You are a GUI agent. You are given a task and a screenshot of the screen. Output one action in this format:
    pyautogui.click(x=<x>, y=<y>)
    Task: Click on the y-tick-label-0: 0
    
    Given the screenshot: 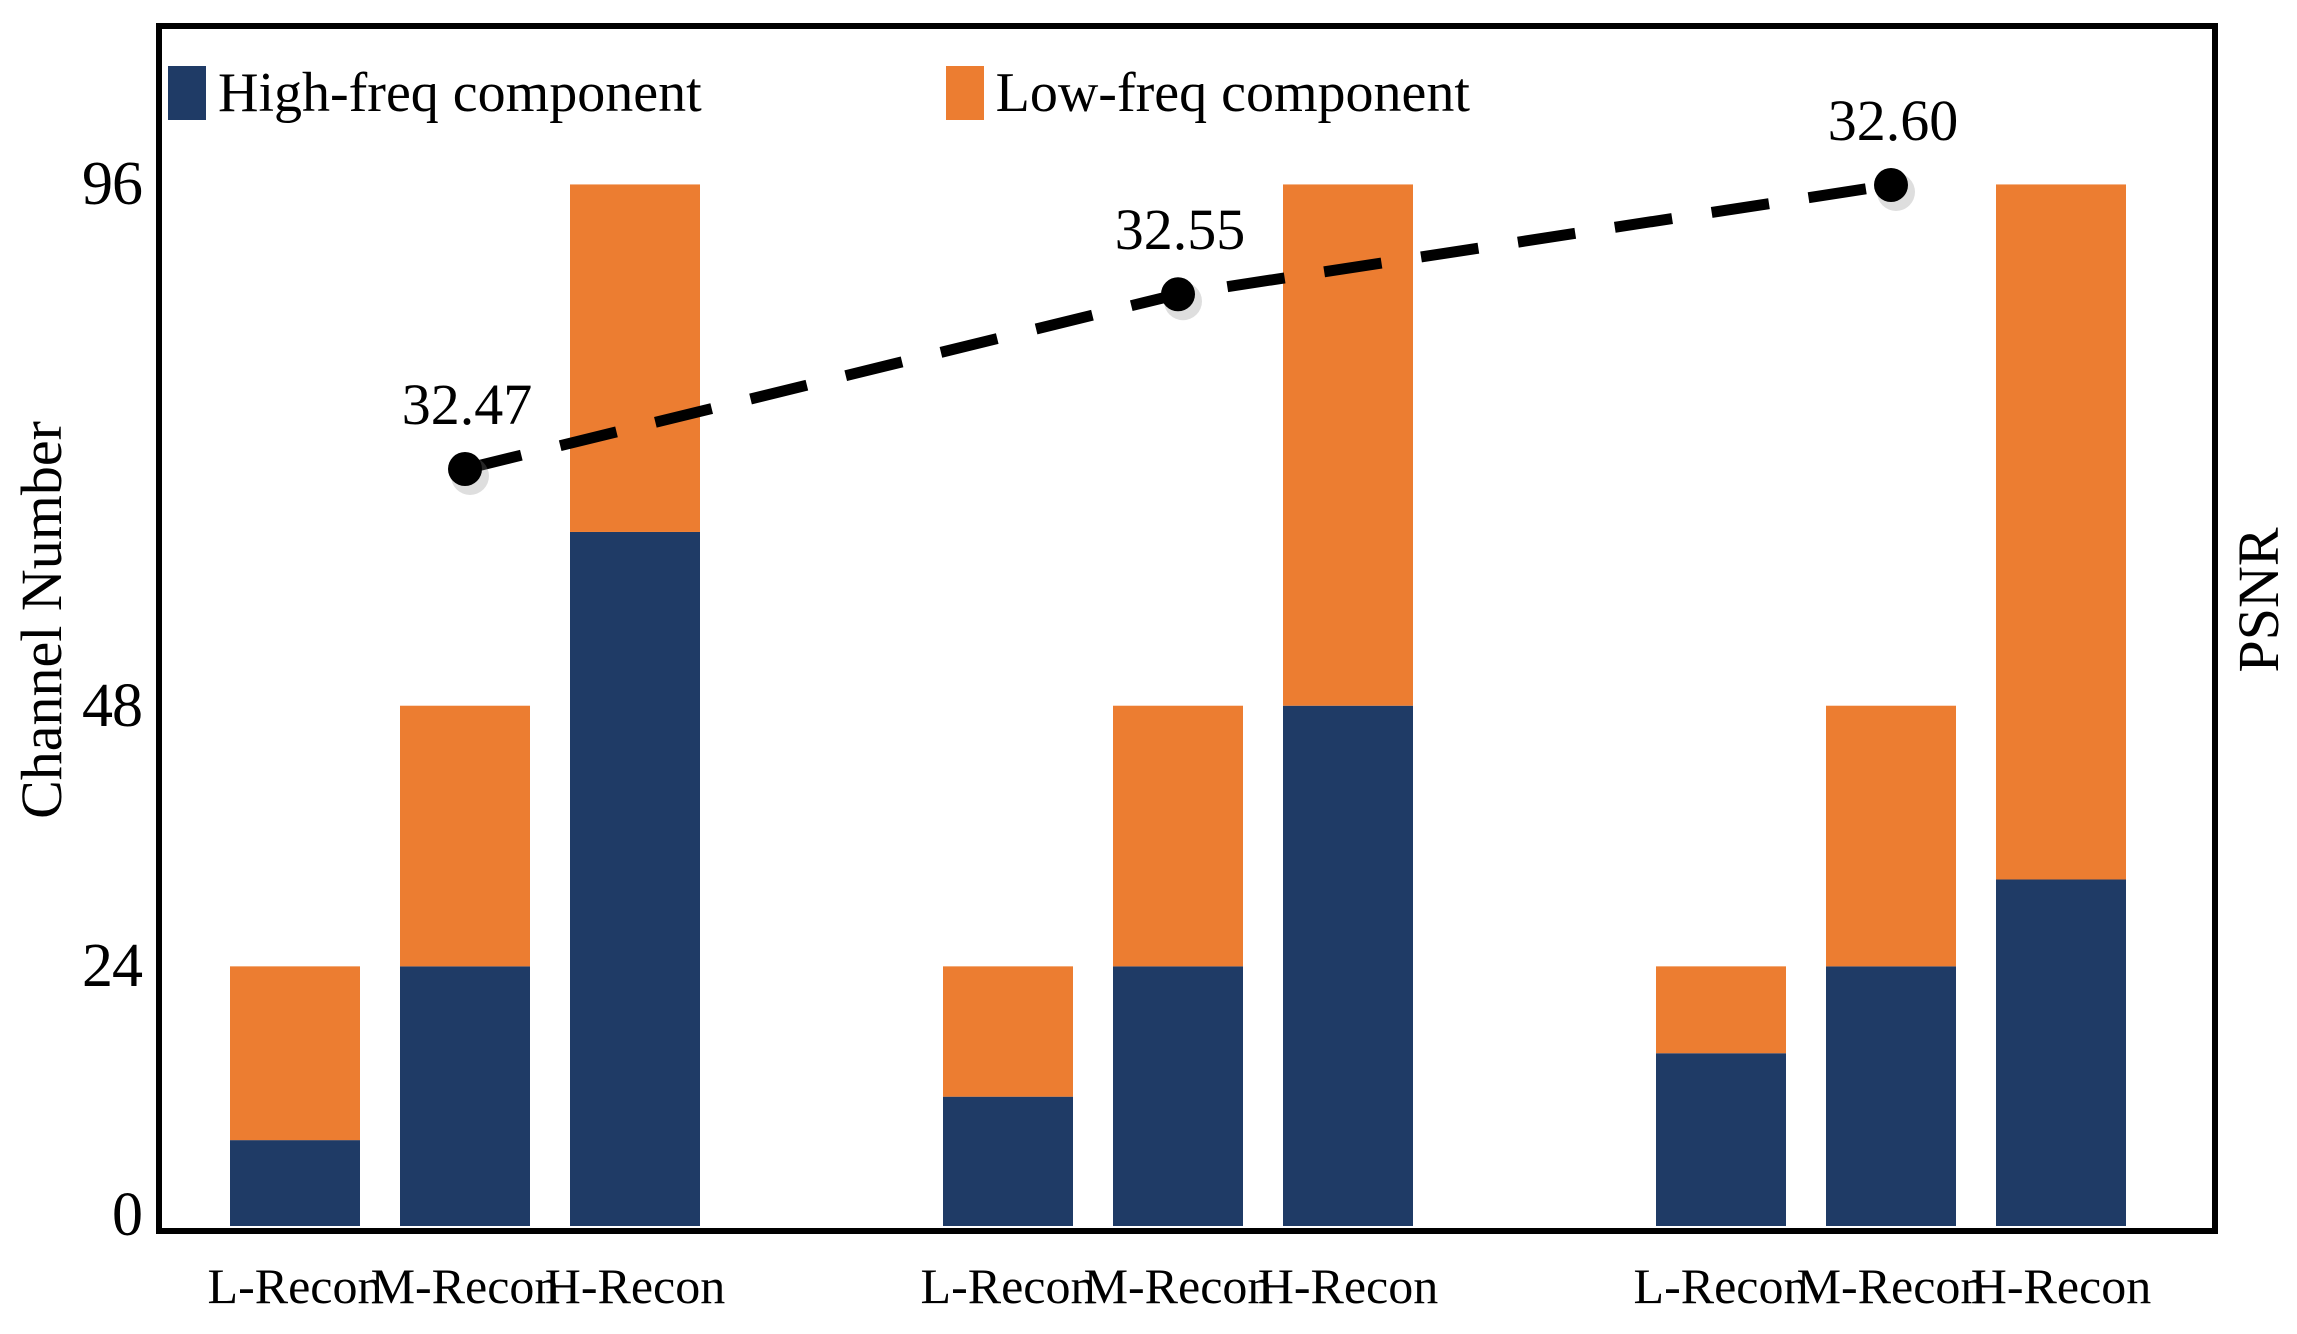 What is the action you would take?
    pyautogui.click(x=127, y=1215)
    